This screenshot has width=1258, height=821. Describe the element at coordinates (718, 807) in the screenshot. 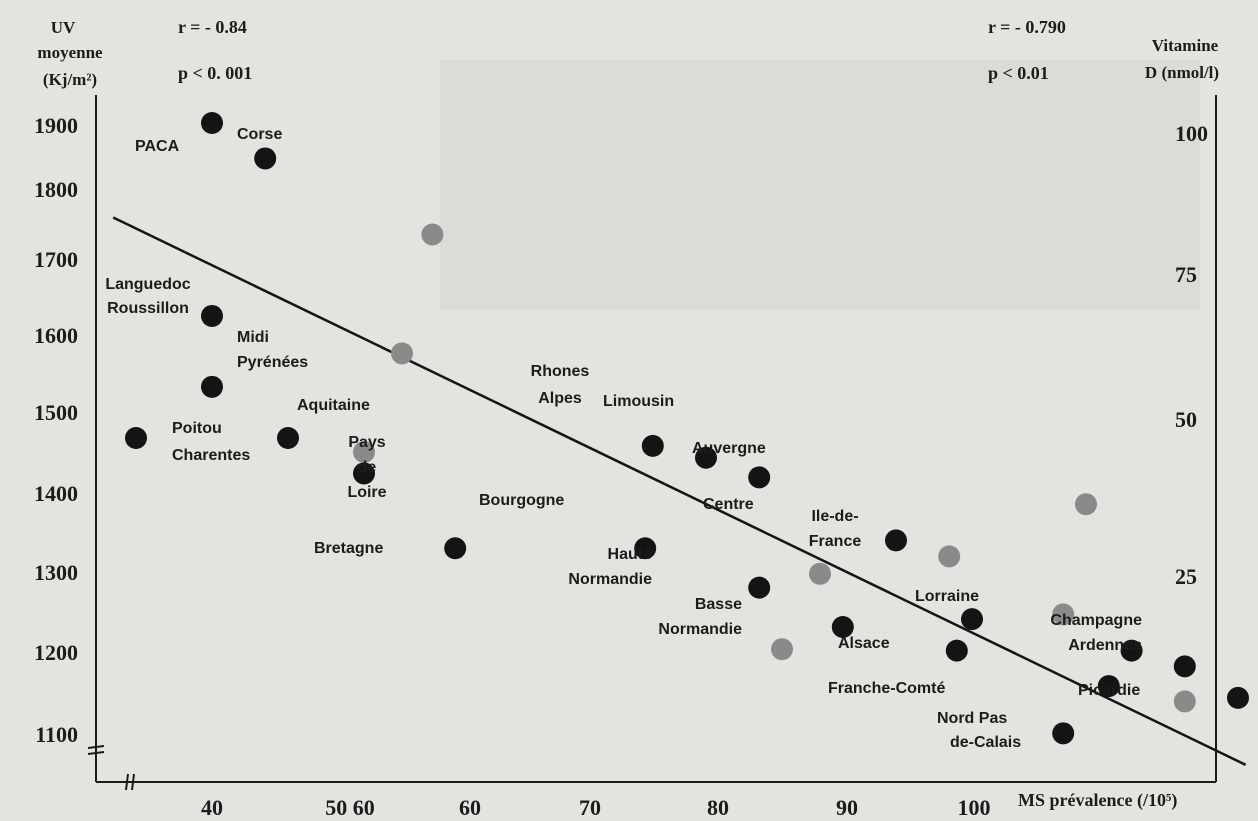

I see `x-tick-label: 80` at that location.